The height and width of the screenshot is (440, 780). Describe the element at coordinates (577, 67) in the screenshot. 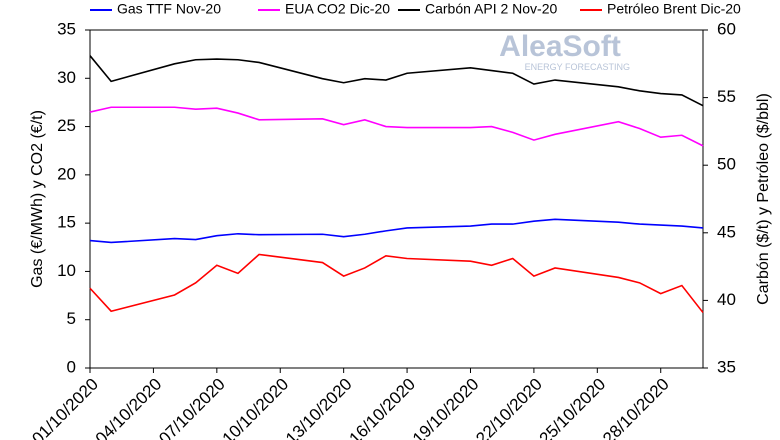

I see `logo-subtitle: ENERGY FORECASTING` at that location.